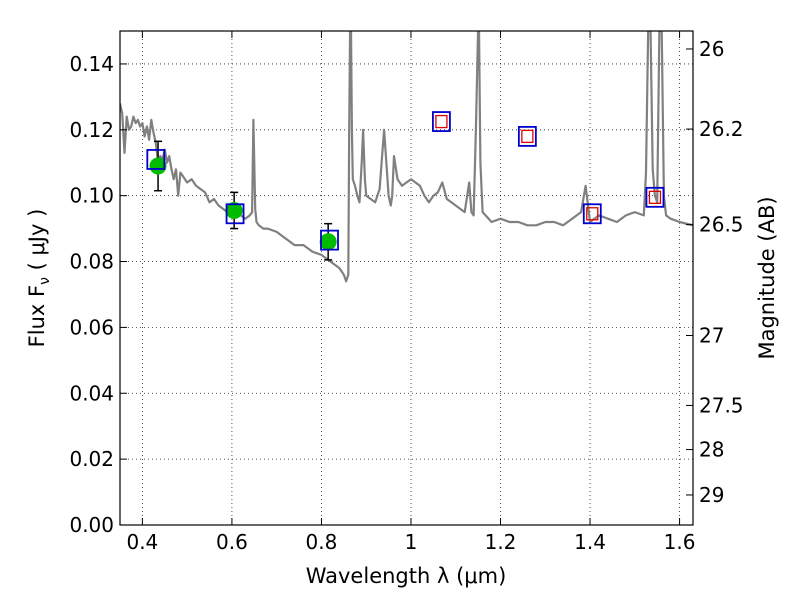  Describe the element at coordinates (711, 450) in the screenshot. I see `mag-tick-label: 28` at that location.